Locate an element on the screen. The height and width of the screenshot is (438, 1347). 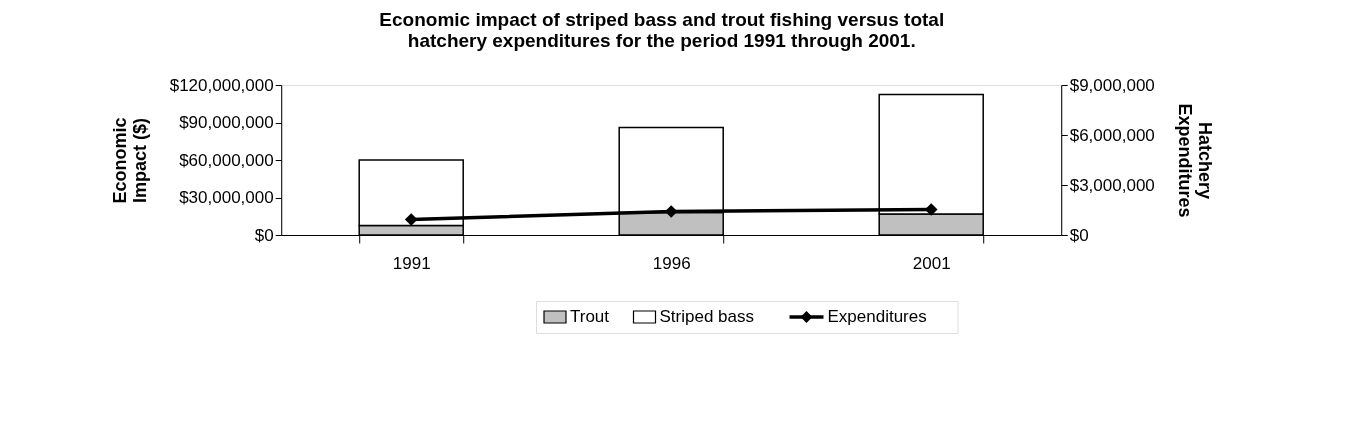
y2-tick-label: $3,000,000 is located at coordinates (1112, 185).